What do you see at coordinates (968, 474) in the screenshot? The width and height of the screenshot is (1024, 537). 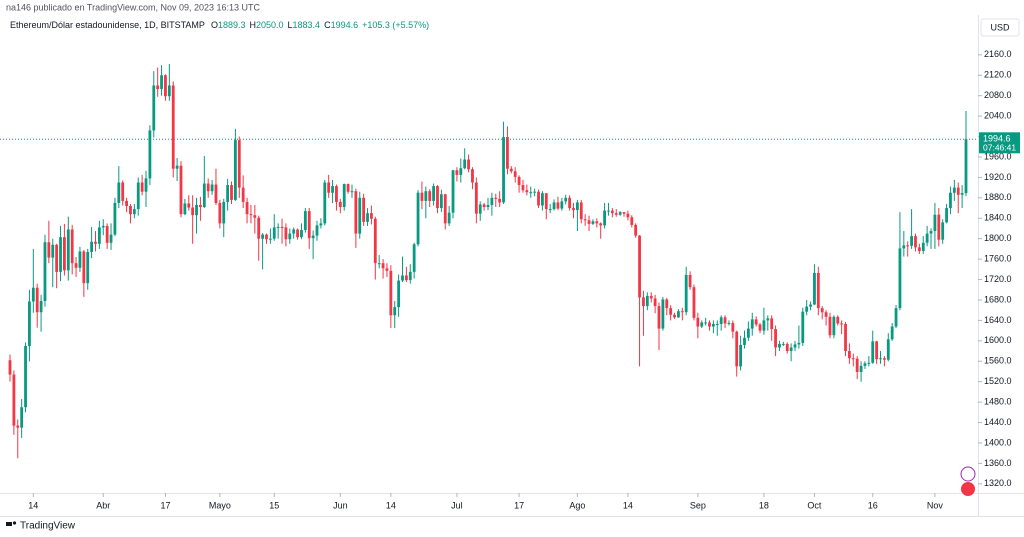 I see `event-icon` at bounding box center [968, 474].